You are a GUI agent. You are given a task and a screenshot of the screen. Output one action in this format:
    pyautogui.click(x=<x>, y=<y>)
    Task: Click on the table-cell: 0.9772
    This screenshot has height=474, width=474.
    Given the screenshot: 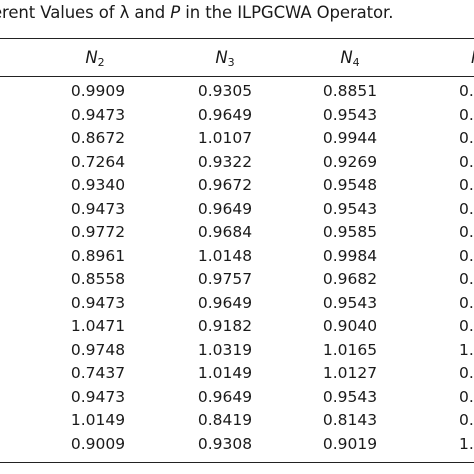 What is the action you would take?
    pyautogui.click(x=98, y=232)
    